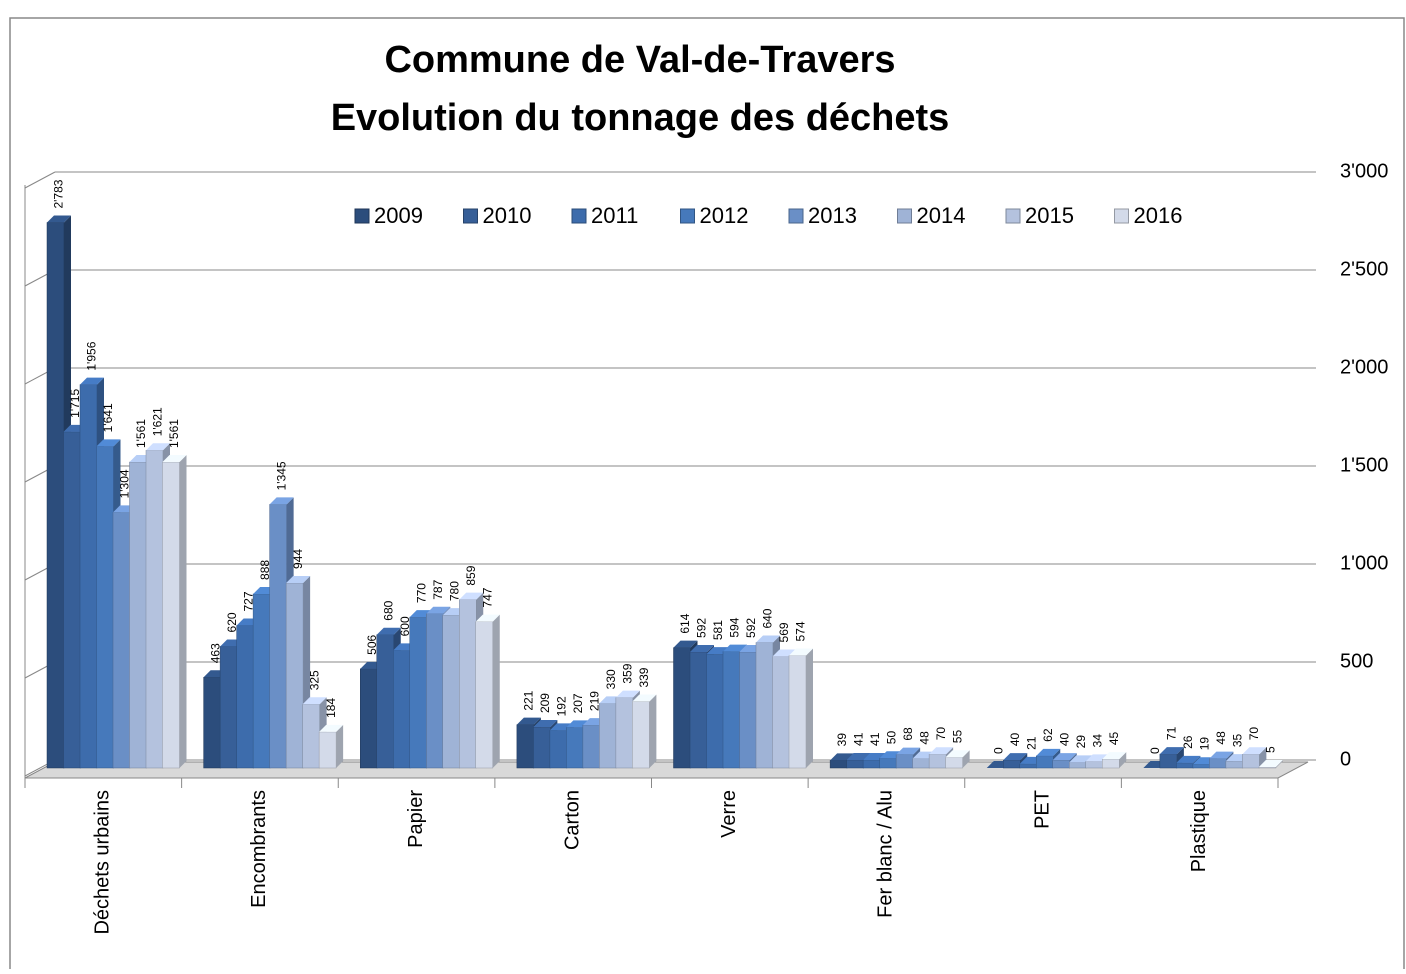 The image size is (1406, 974). I want to click on value-label: 594, so click(735, 627).